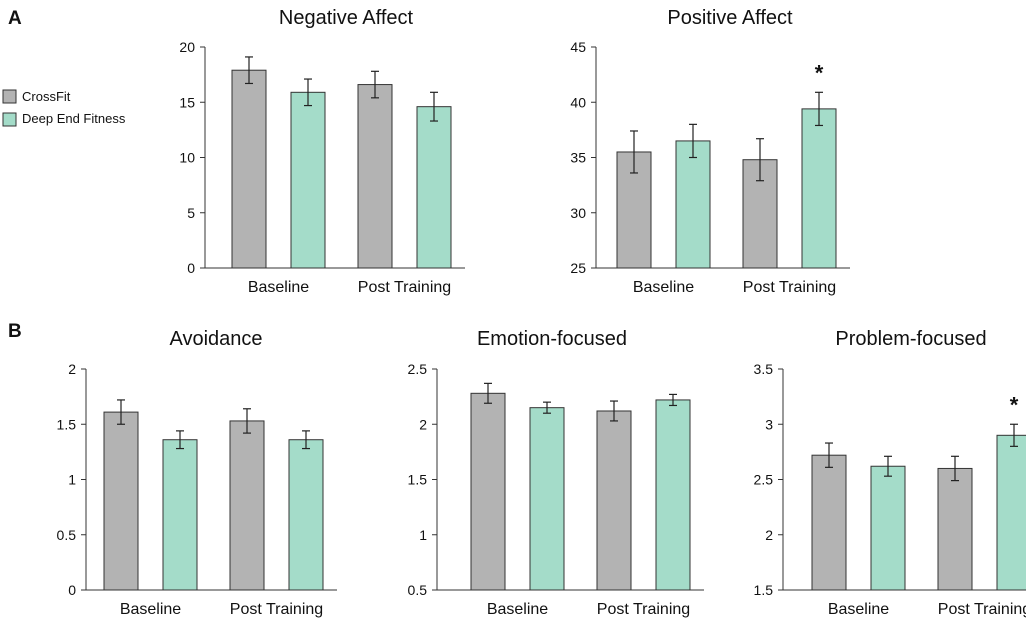  What do you see at coordinates (187, 47) in the screenshot?
I see `y-tick-label: 20` at bounding box center [187, 47].